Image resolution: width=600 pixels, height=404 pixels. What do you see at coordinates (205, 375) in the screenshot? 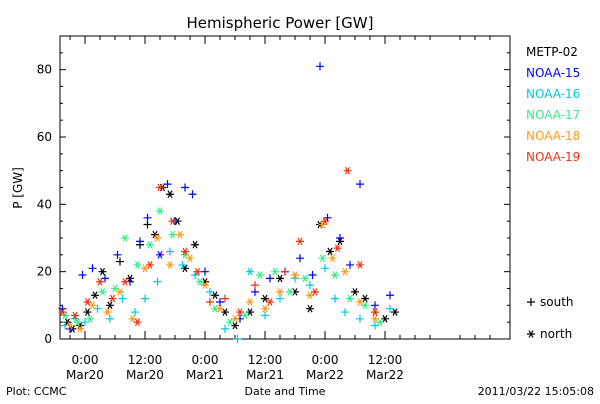
I see `x-tick-label-date: Mar21` at bounding box center [205, 375].